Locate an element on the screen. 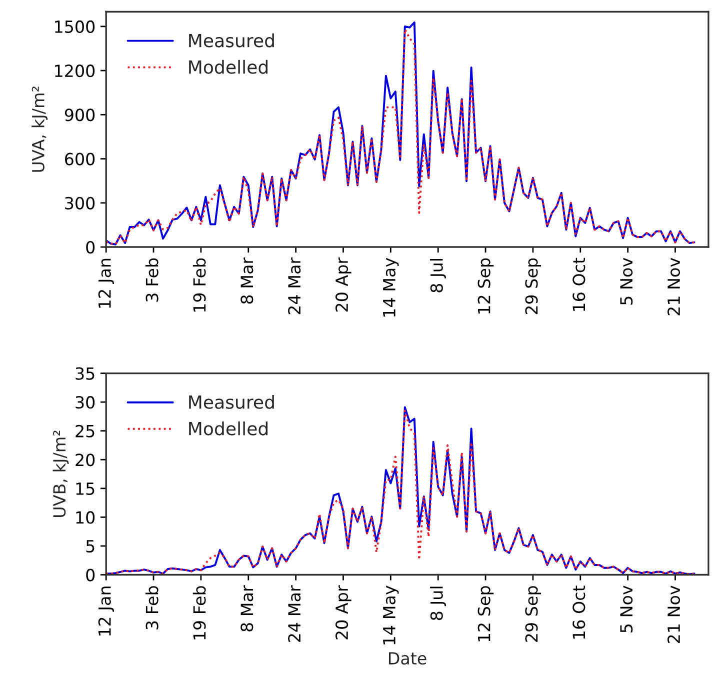  y-tick-label: 30 is located at coordinates (85, 402).